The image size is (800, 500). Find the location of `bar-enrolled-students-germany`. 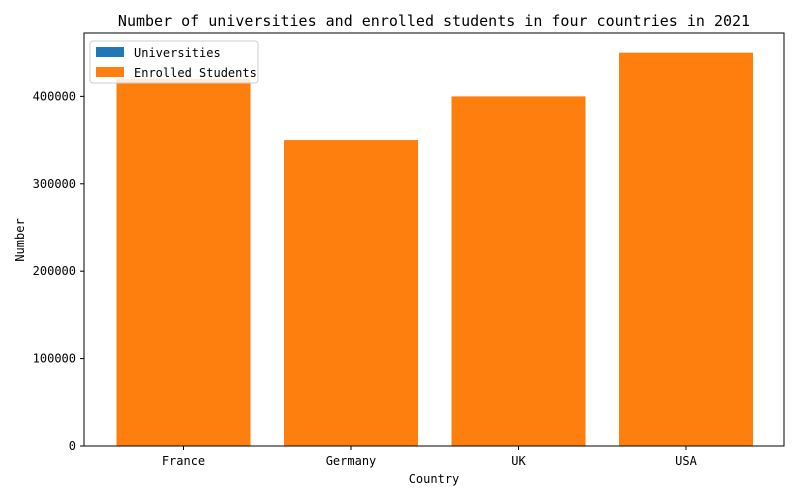

bar-enrolled-students-germany is located at coordinates (351, 293).